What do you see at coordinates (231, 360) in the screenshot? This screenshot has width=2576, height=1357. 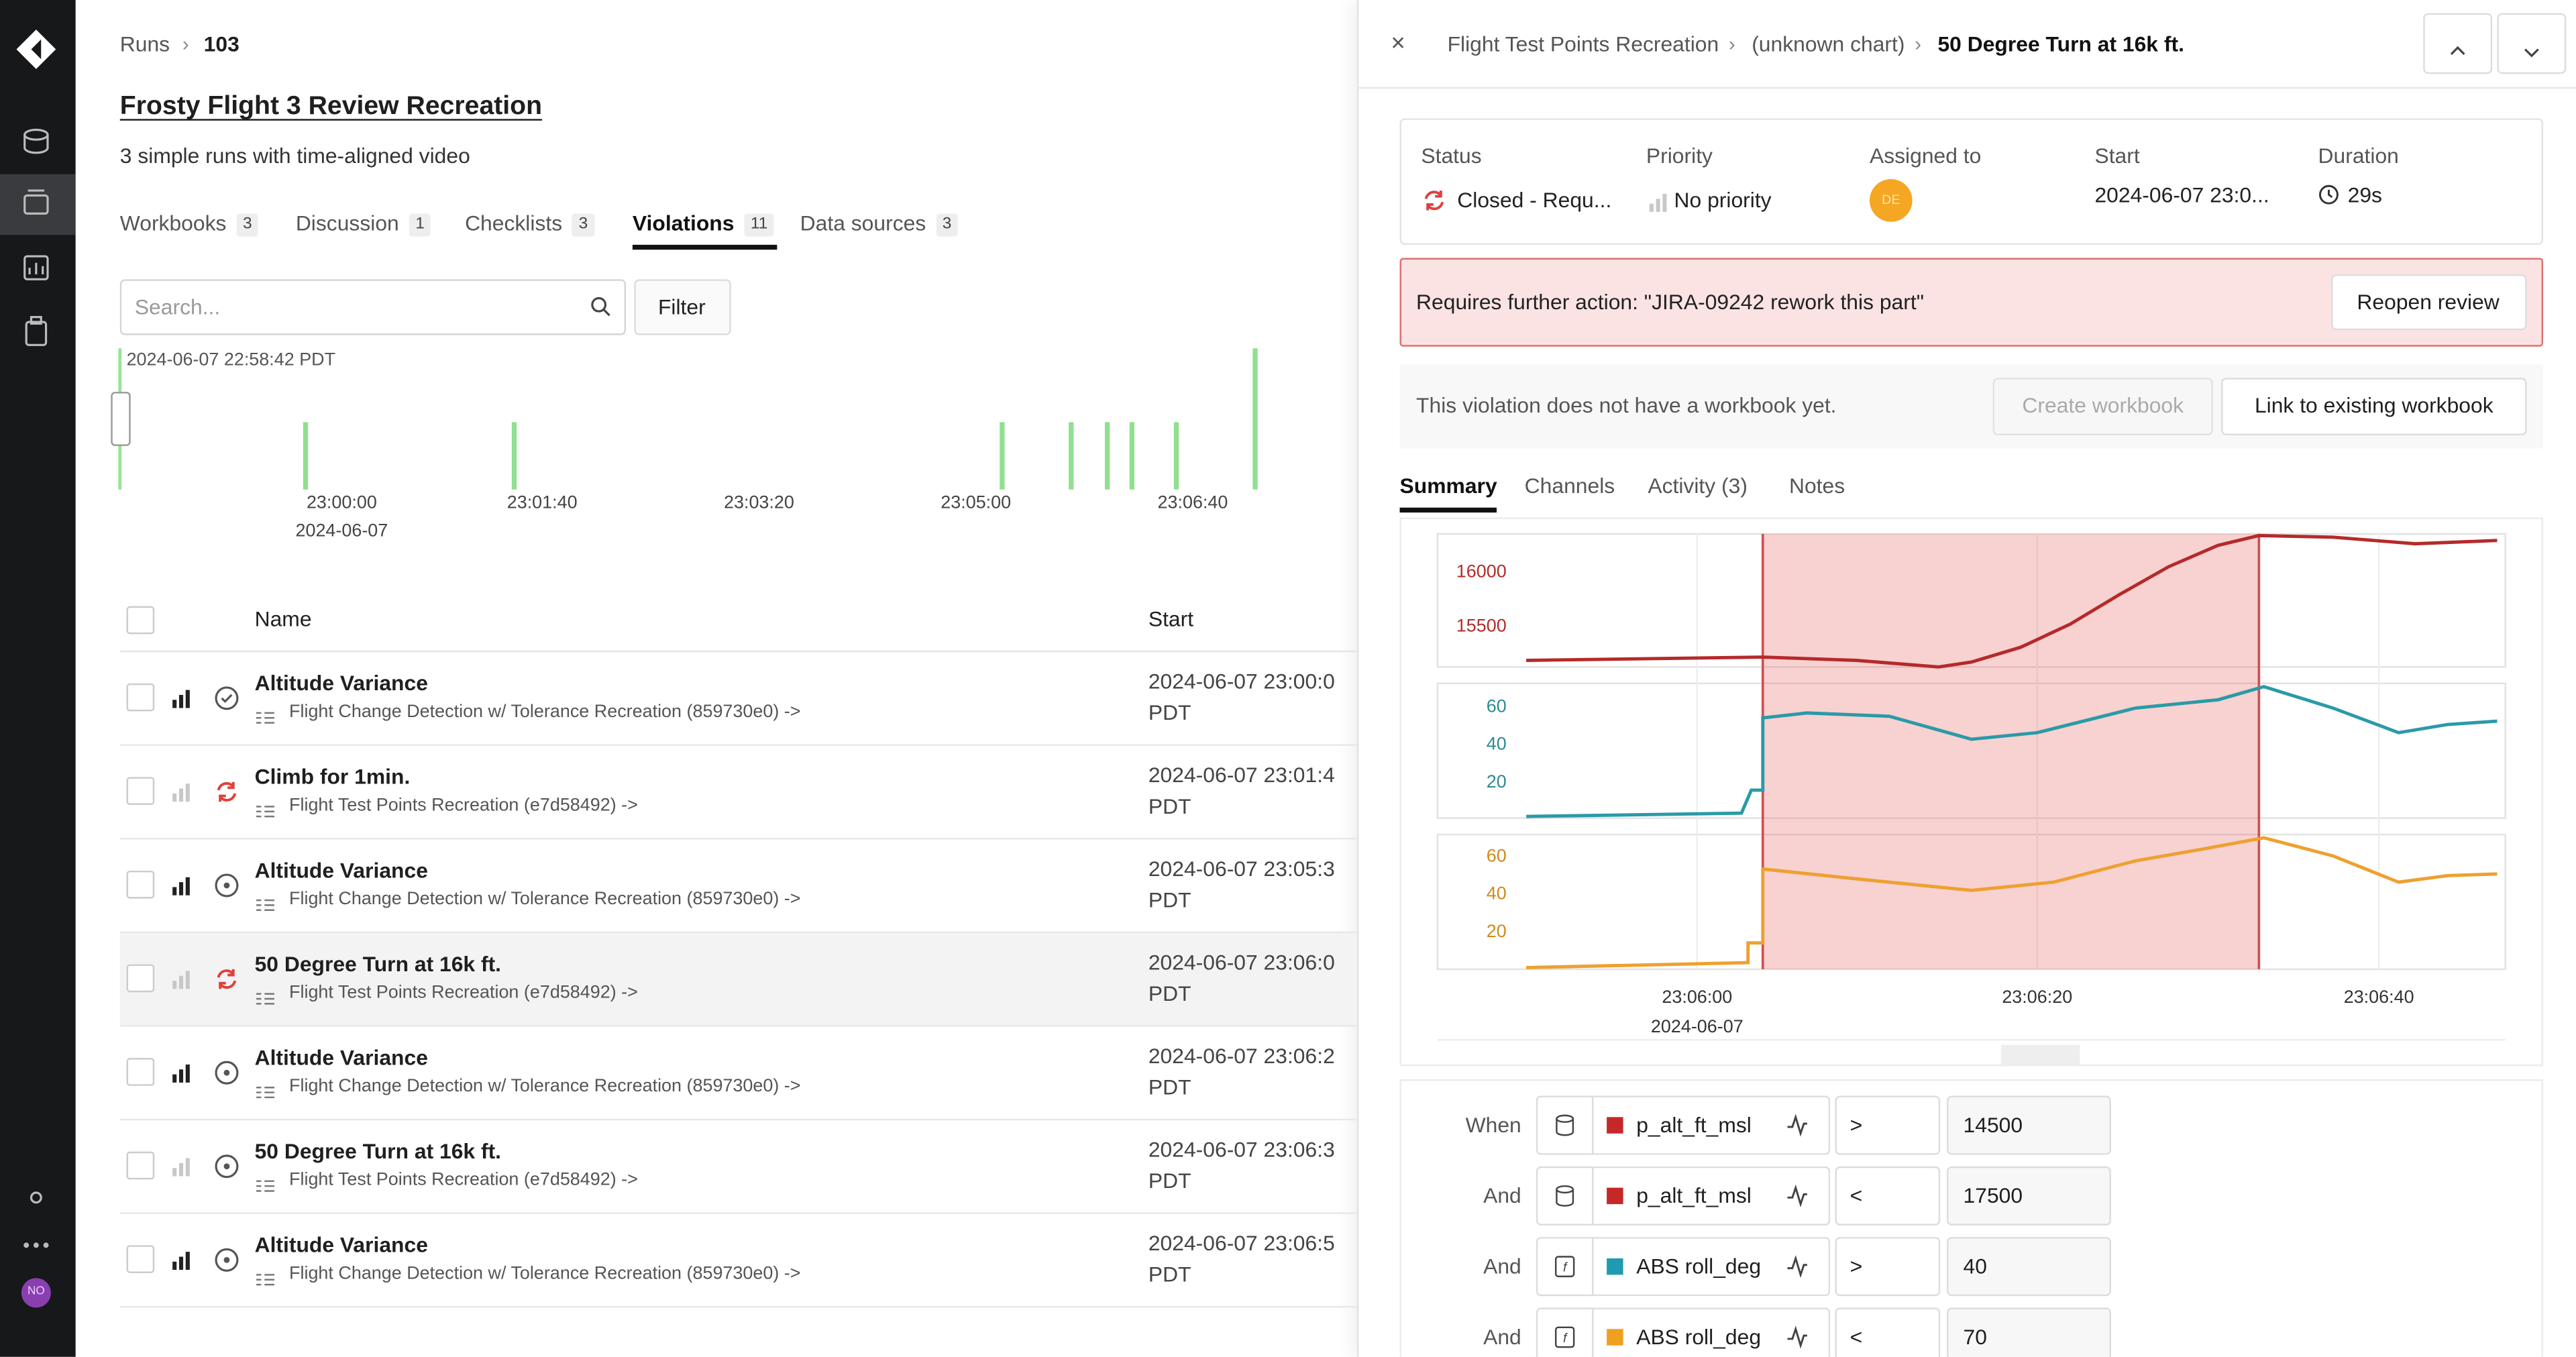 I see `timeline-start: 2024-06-07 22:58:42 PDT` at bounding box center [231, 360].